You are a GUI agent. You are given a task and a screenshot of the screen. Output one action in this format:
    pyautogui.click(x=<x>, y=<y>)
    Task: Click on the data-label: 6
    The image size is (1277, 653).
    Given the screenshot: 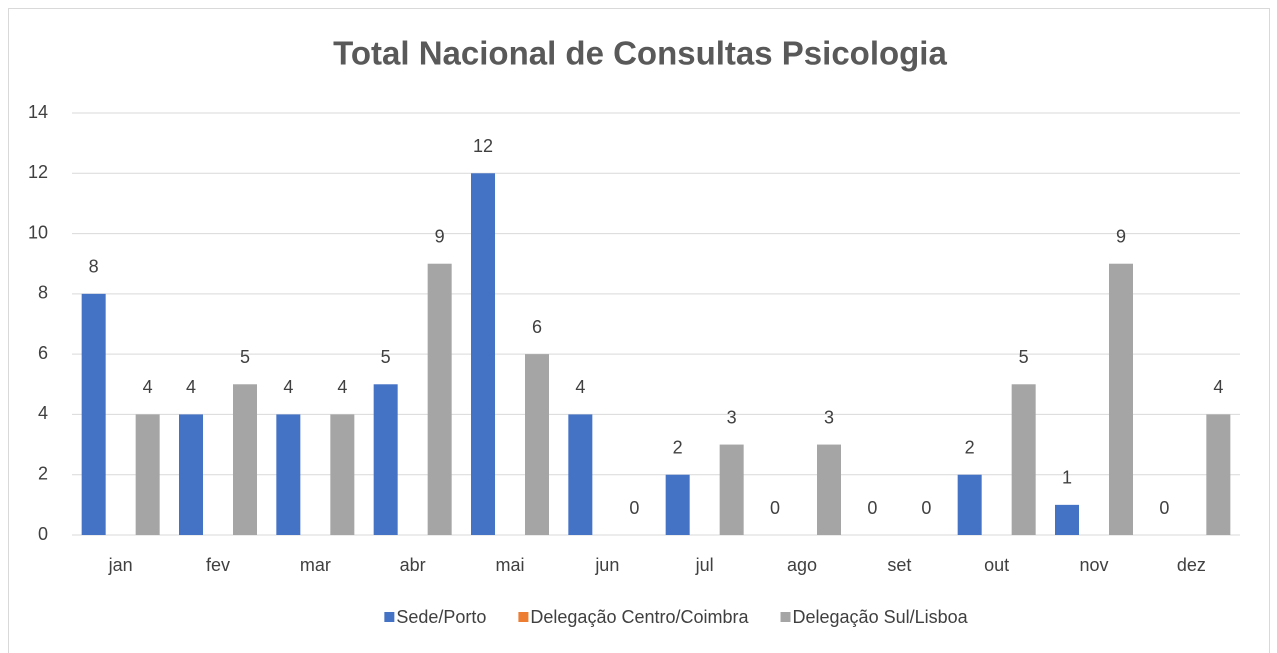 What is the action you would take?
    pyautogui.click(x=537, y=327)
    